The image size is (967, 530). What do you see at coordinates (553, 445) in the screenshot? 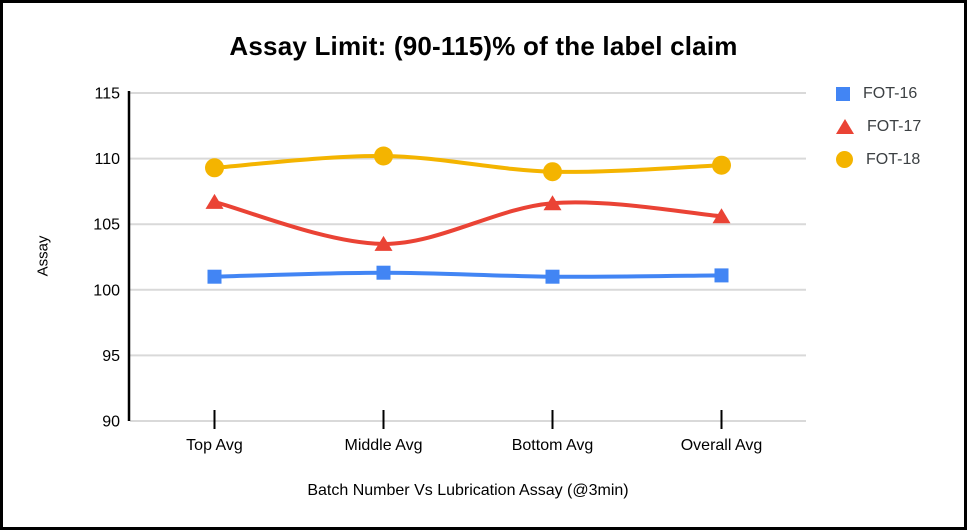
I see `x-category-label: Bottom Avg` at bounding box center [553, 445].